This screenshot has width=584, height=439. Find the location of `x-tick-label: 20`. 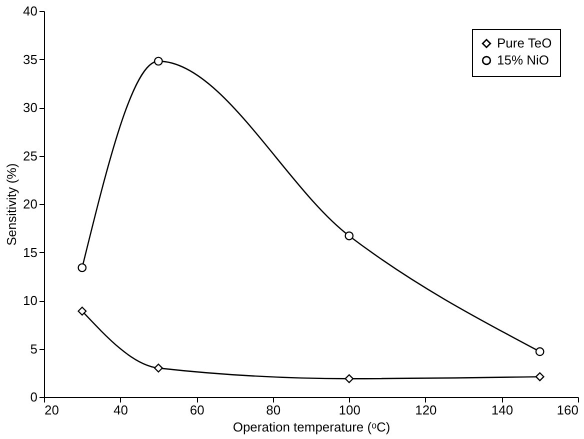

x-tick-label: 20 is located at coordinates (51, 410).